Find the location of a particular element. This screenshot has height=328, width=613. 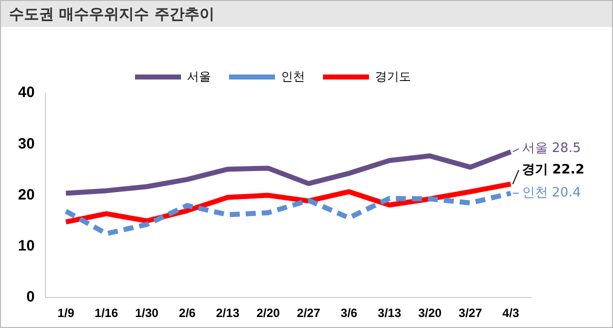

x-tick-label: 3/13 is located at coordinates (390, 313).